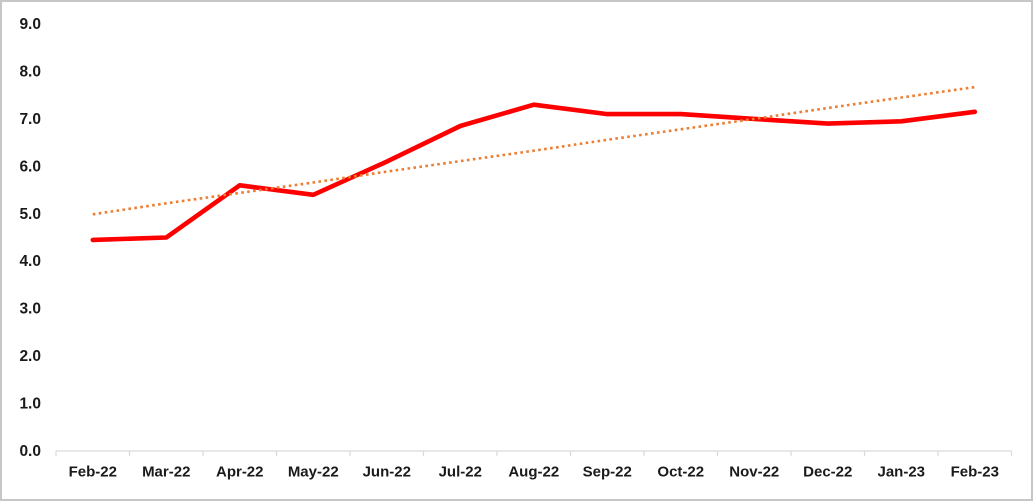  Describe the element at coordinates (30, 451) in the screenshot. I see `y-axis-tick-label: 0.0` at that location.